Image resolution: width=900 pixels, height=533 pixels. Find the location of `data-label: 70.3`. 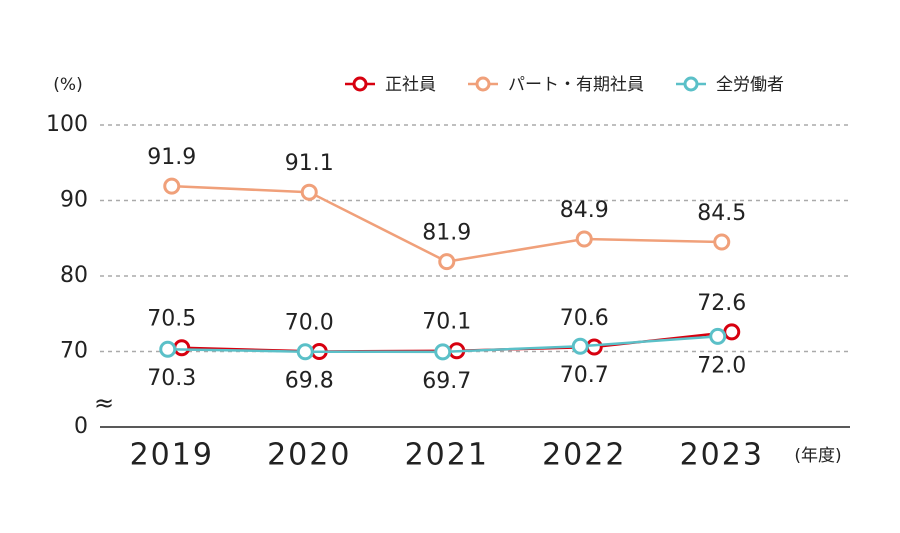

data-label: 70.3 is located at coordinates (171, 378).